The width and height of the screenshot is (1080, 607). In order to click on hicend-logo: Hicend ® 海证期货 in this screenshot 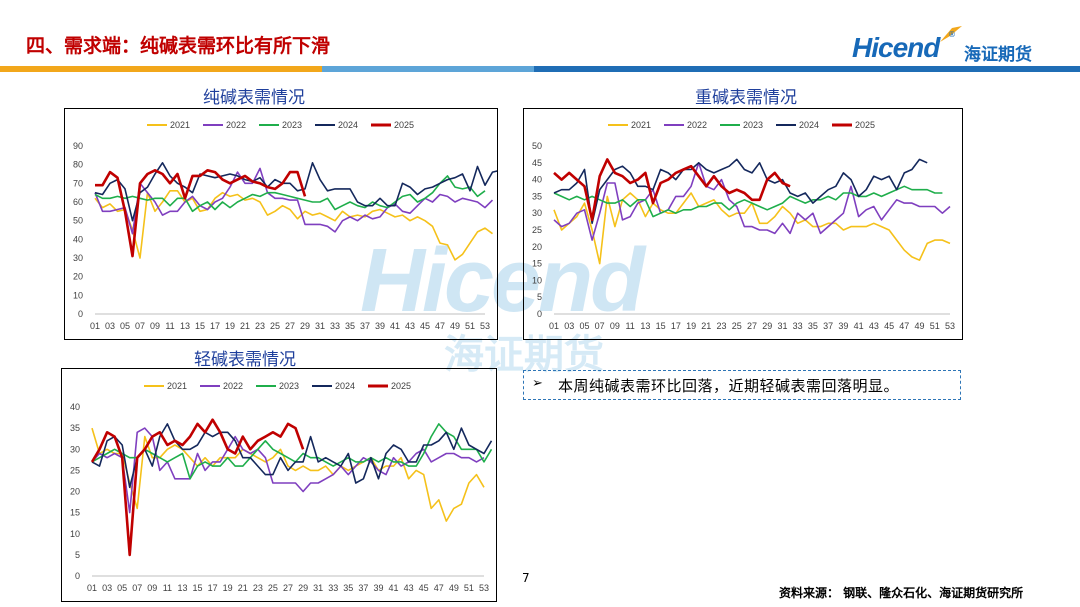, I will do `click(957, 47)`.